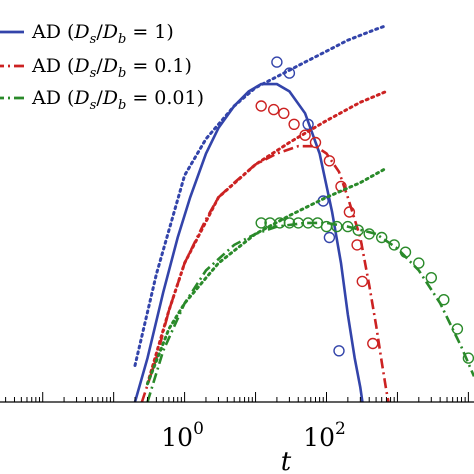 This screenshot has height=474, width=474. I want to click on legend-entry-3: AD (Ds/Db = 0.01), so click(102, 100).